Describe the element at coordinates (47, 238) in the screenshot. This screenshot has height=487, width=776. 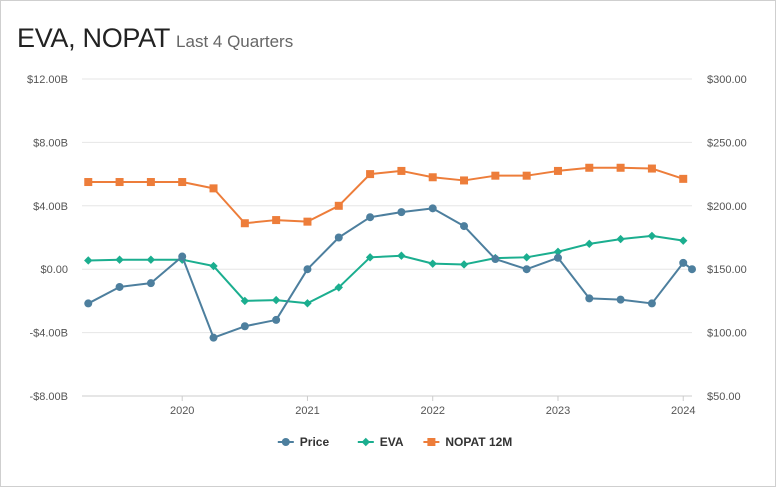
I see `y-axis-left: -$8.00B -$4.00B $0.00 $4.00B $8.00B $12.00B` at that location.